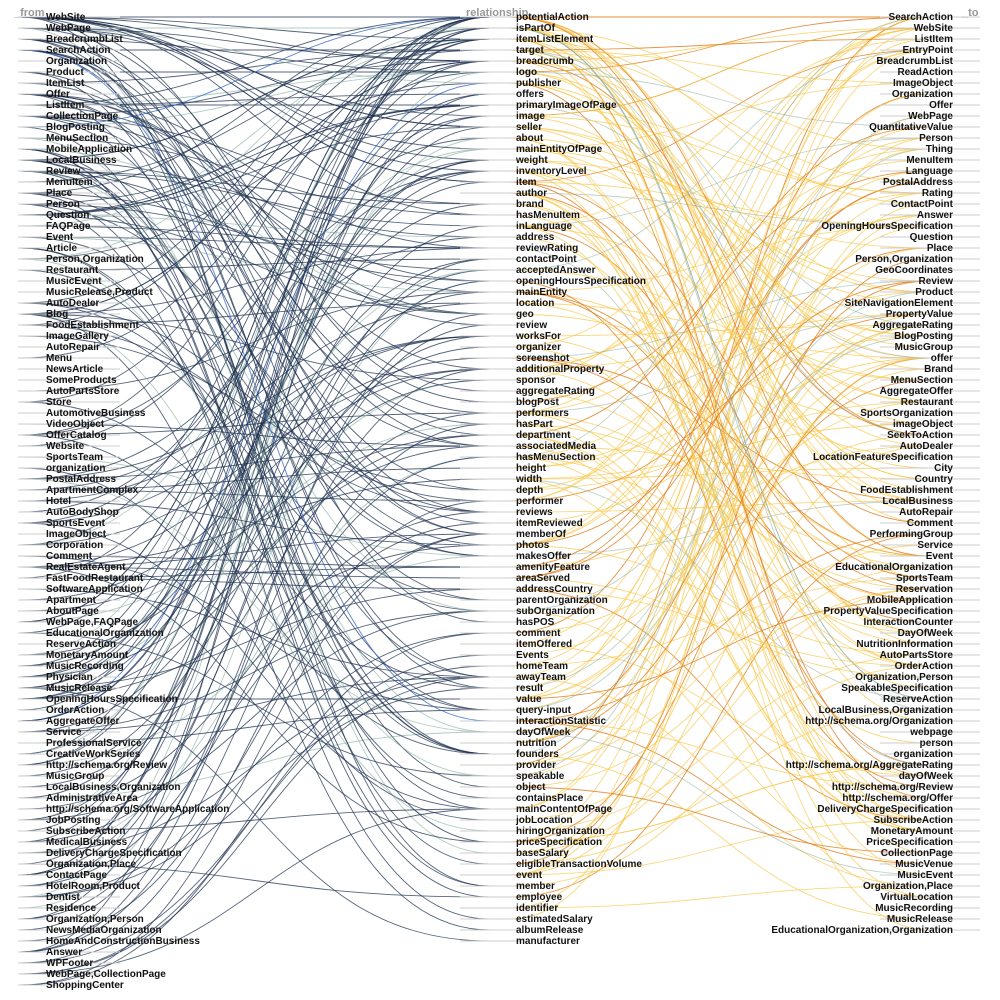  What do you see at coordinates (71, 908) in the screenshot?
I see `from-node-residence: Residence` at bounding box center [71, 908].